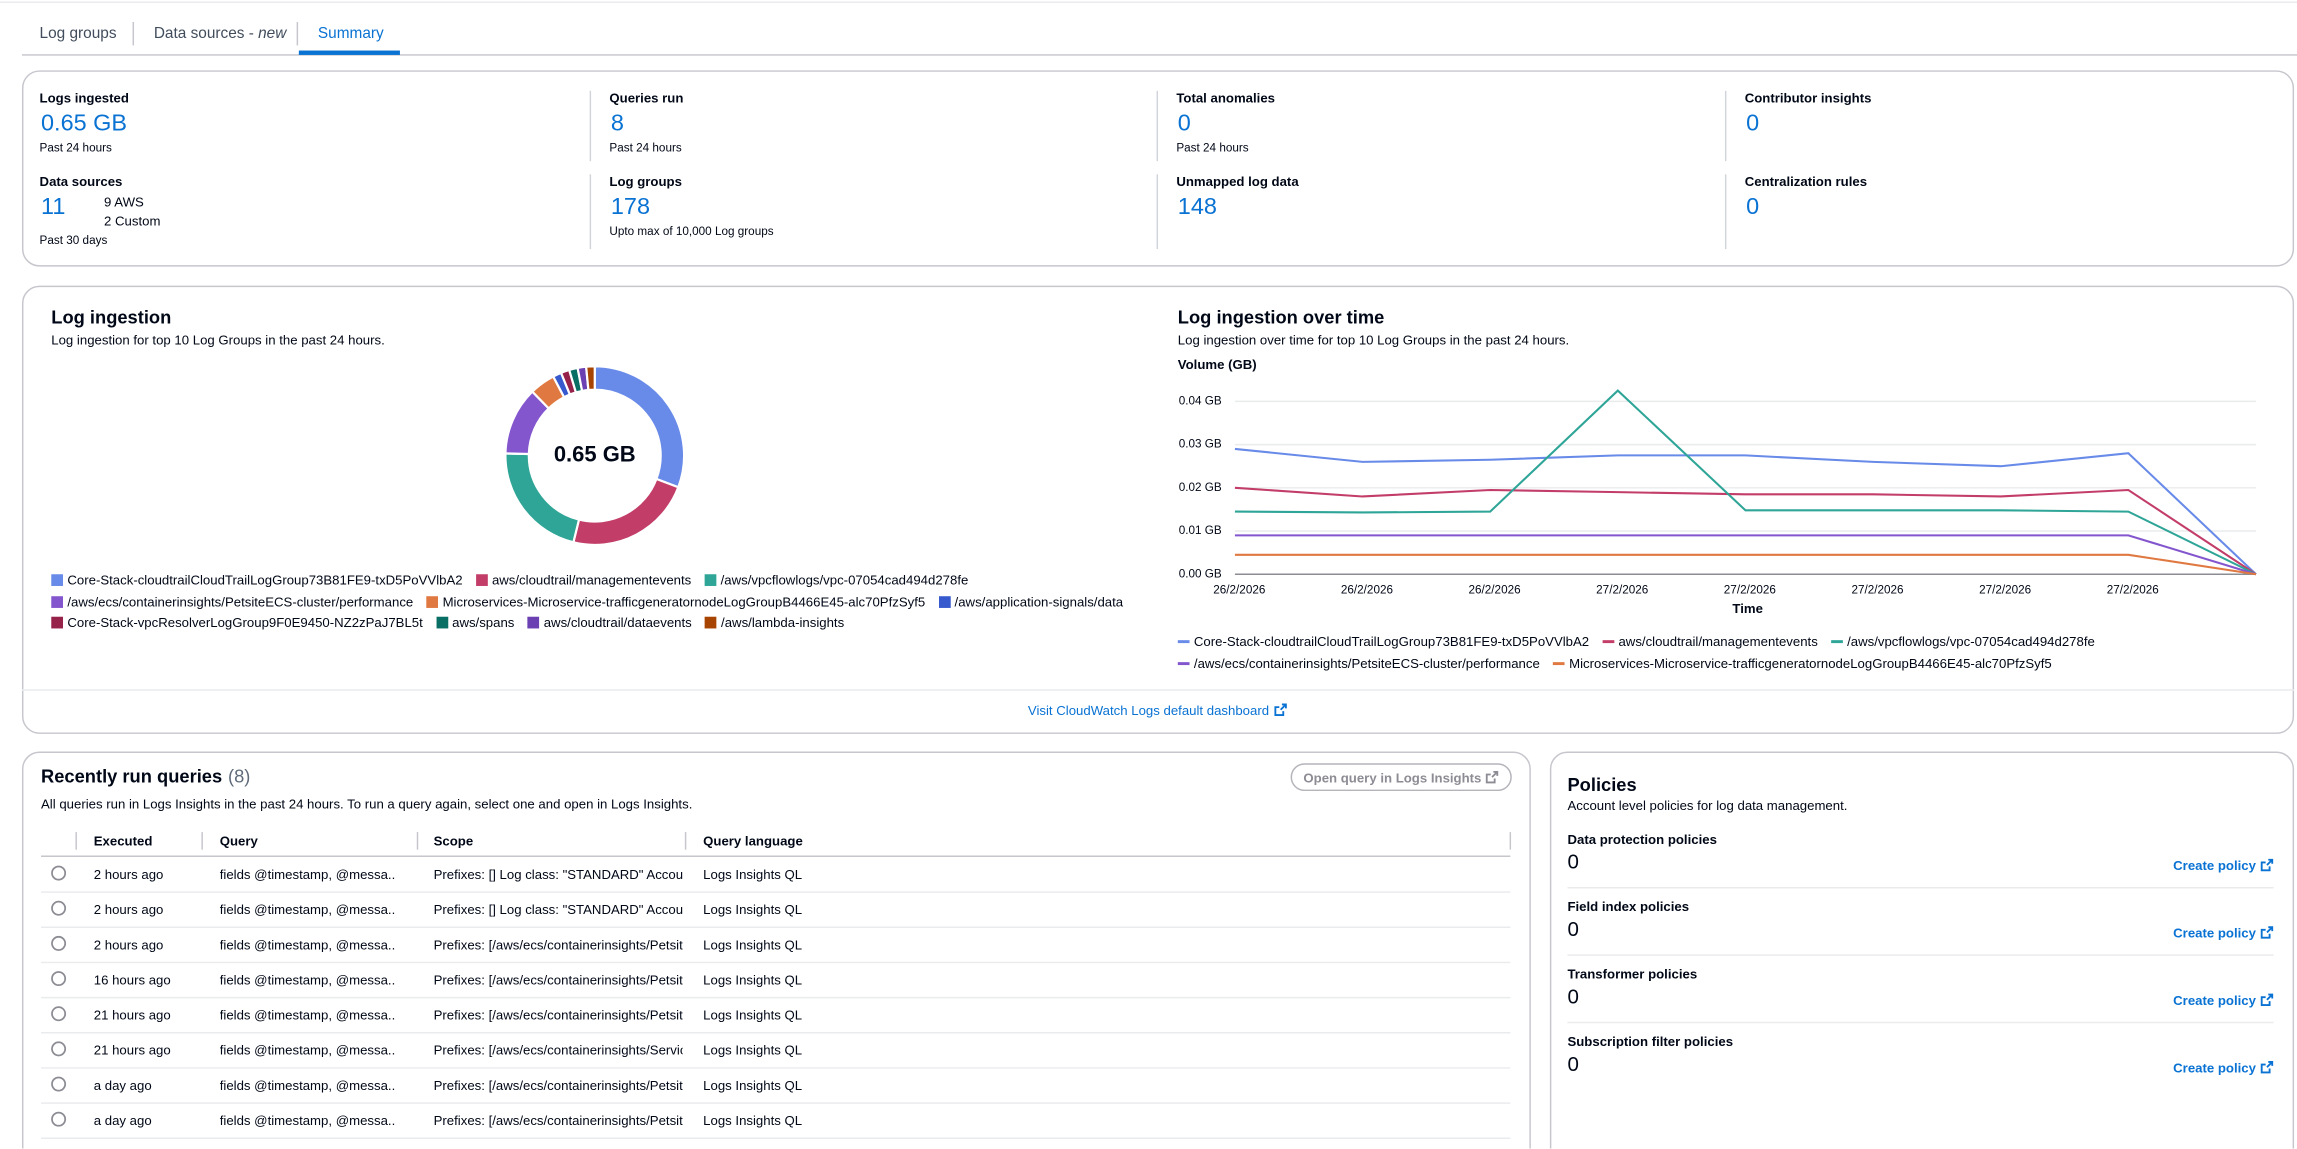 Image resolution: width=2297 pixels, height=1149 pixels. I want to click on donut-center-label: 0.65 GB, so click(595, 453).